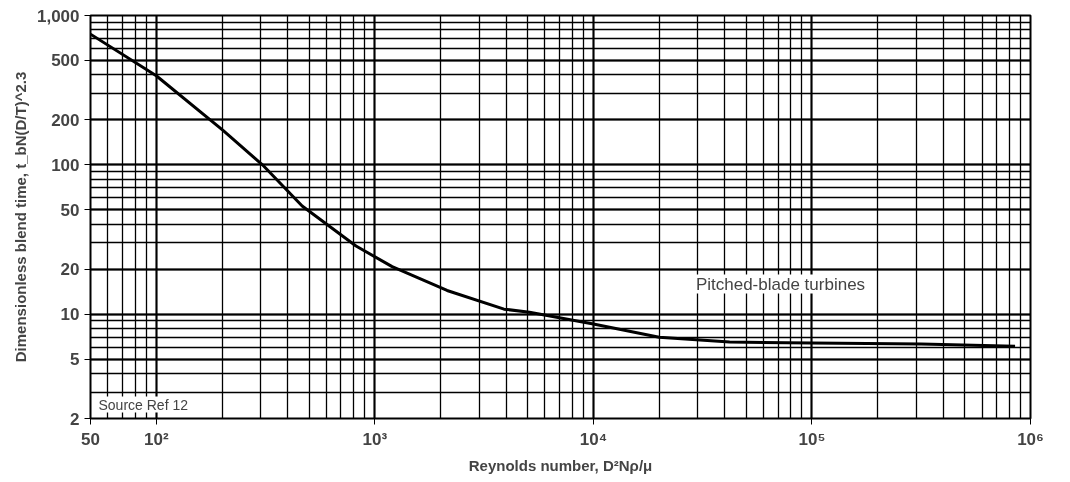 The width and height of the screenshot is (1070, 482). What do you see at coordinates (58, 16) in the screenshot?
I see `y-tick-label: 1,000` at bounding box center [58, 16].